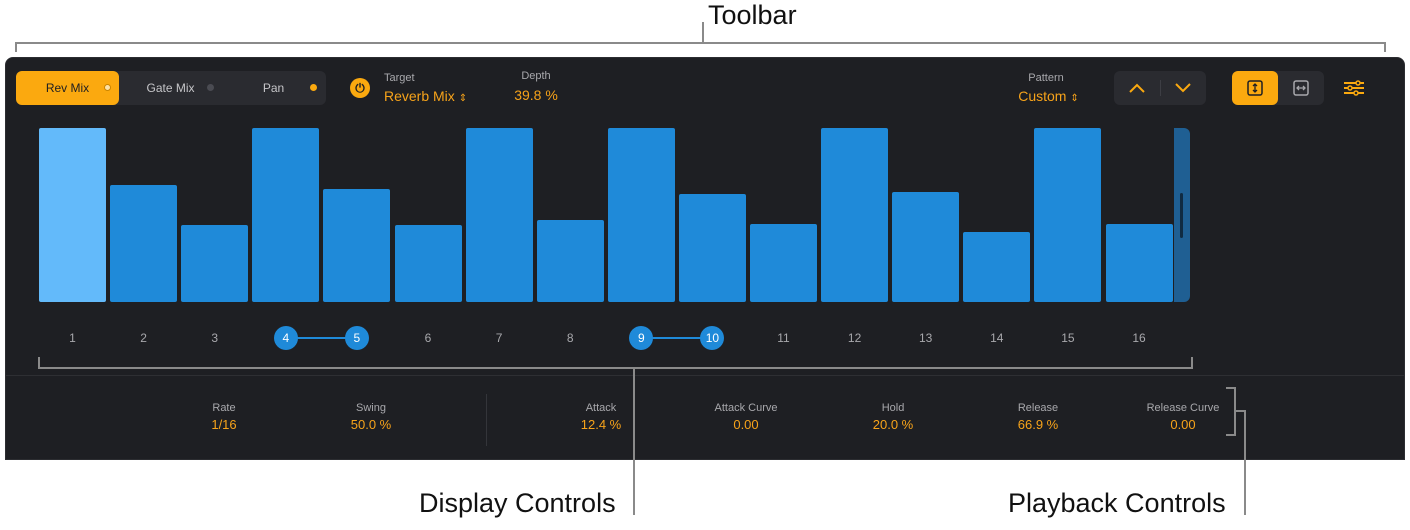  What do you see at coordinates (601, 424) in the screenshot?
I see `param-value: 12.4 %` at bounding box center [601, 424].